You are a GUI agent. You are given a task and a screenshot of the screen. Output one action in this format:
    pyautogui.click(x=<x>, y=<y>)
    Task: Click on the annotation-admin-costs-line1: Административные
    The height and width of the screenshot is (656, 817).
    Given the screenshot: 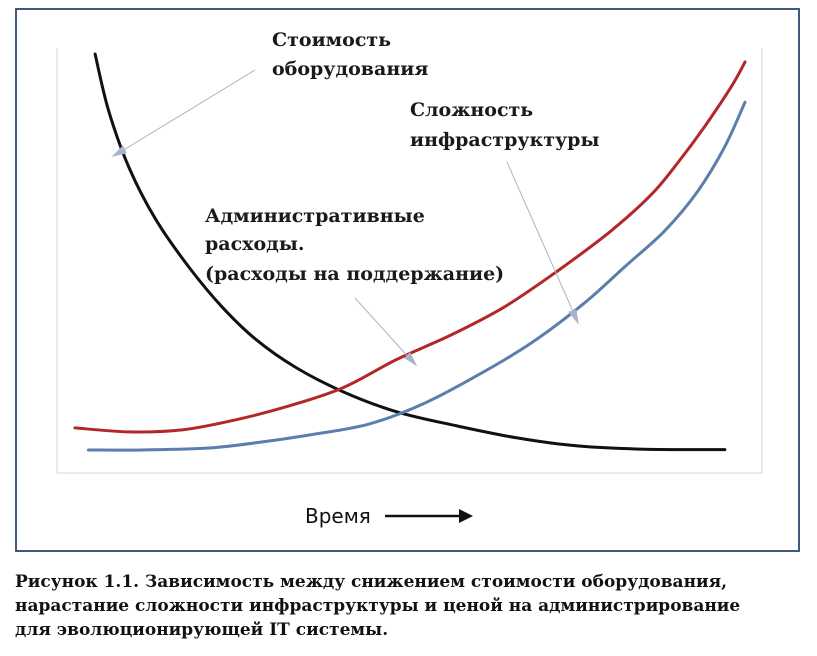 What is the action you would take?
    pyautogui.click(x=315, y=216)
    